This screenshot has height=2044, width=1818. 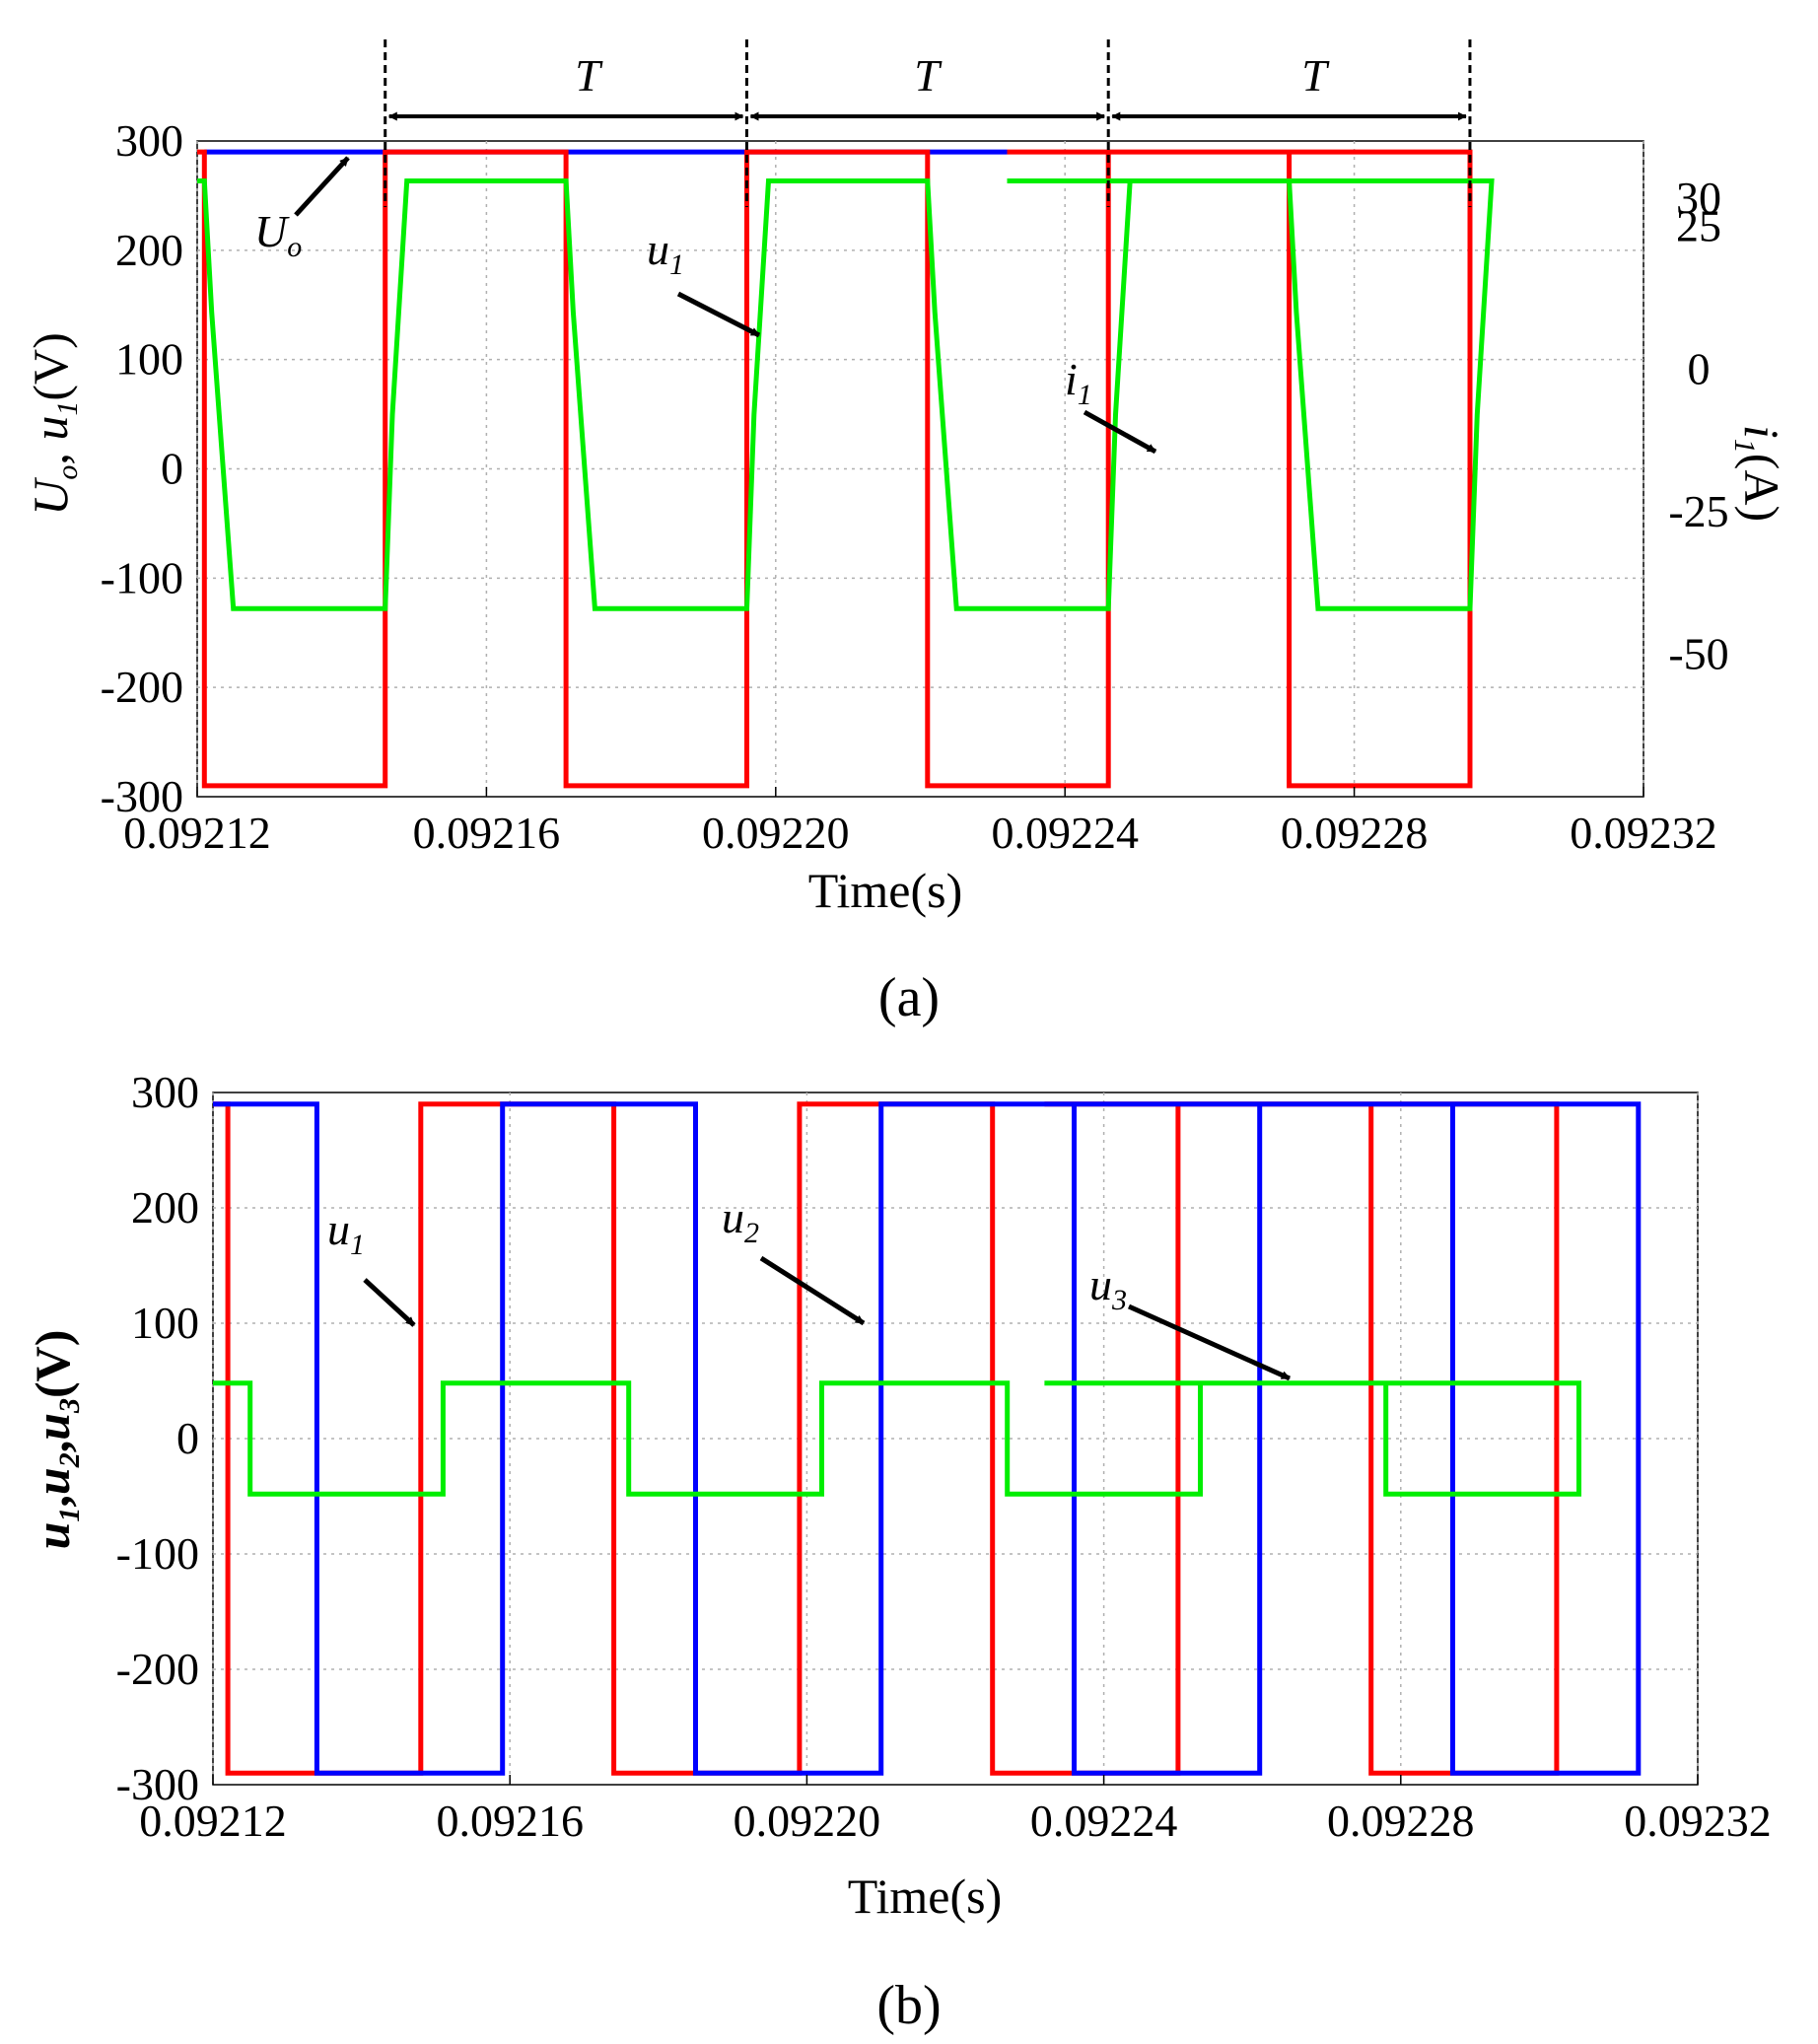 I want to click on y-axis-label-b: u1,u2,u3(V), so click(x=55, y=1440).